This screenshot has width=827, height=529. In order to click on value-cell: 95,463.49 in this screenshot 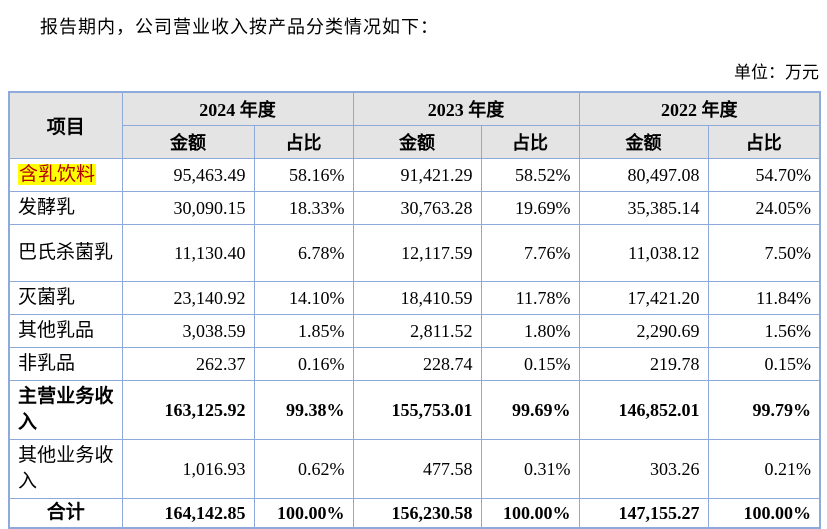, I will do `click(188, 175)`.